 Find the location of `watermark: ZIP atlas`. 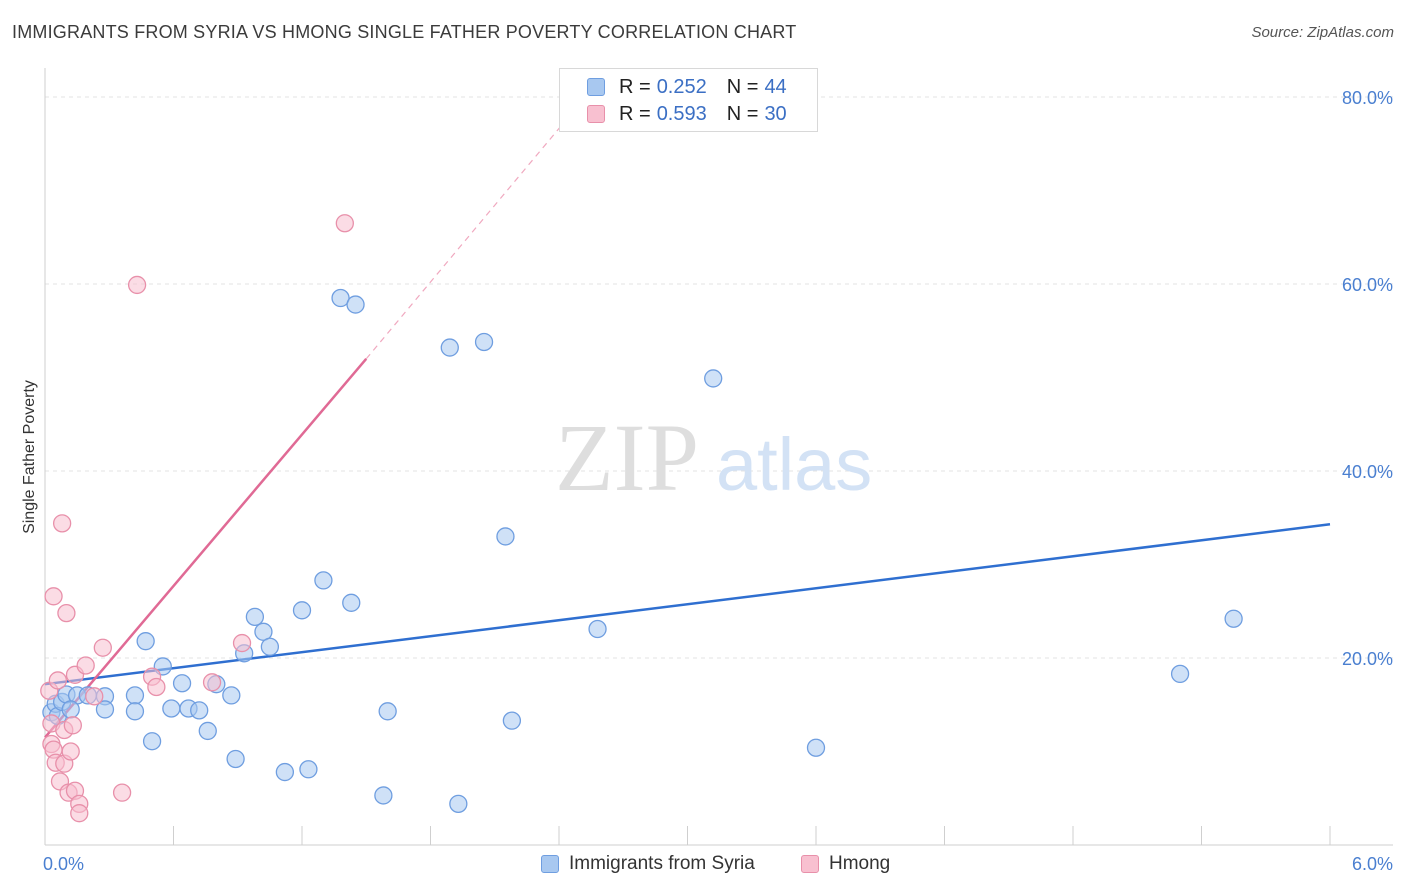

watermark: ZIP atlas is located at coordinates (713, 457).